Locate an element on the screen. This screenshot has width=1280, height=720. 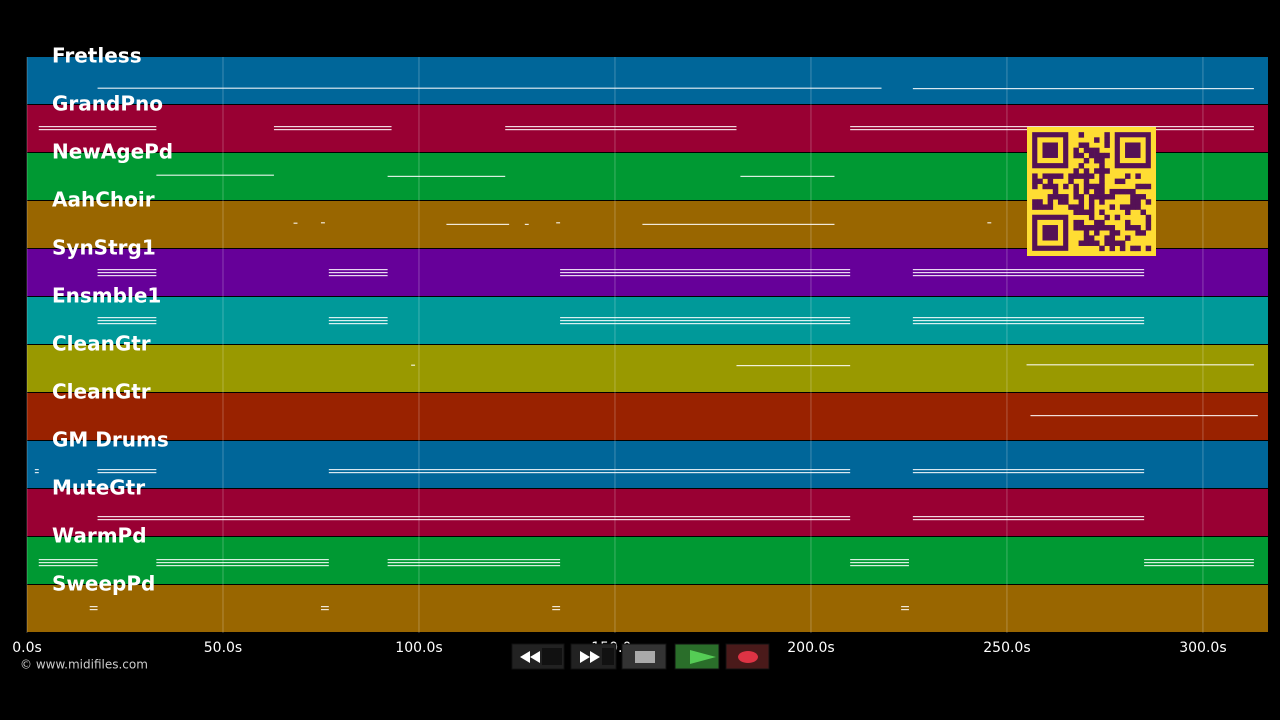
track-band is located at coordinates (647, 368).